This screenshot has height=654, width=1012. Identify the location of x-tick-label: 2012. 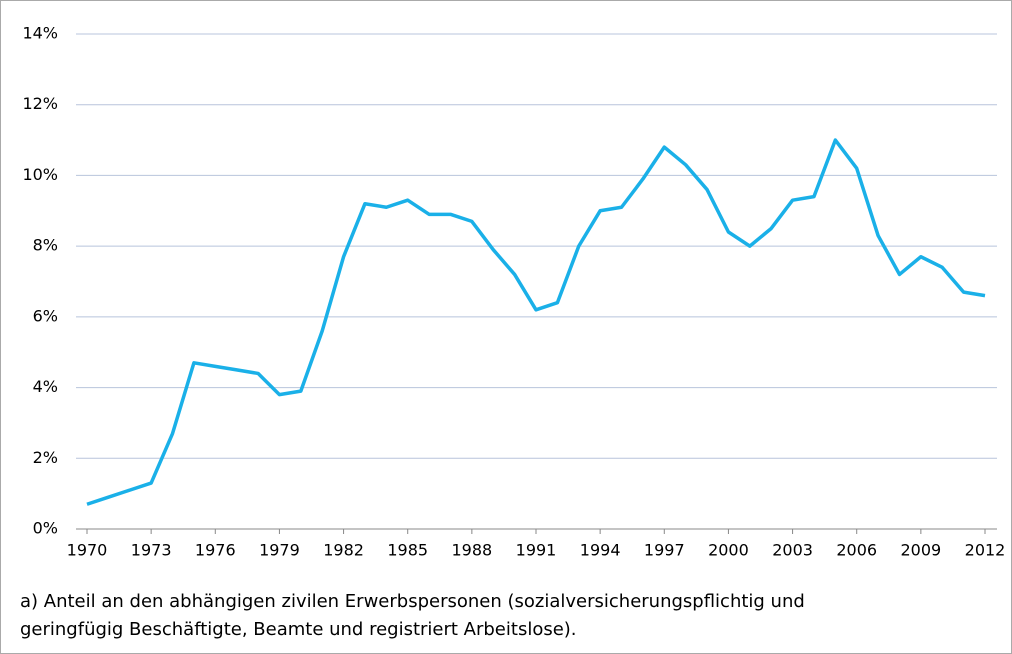
(985, 550).